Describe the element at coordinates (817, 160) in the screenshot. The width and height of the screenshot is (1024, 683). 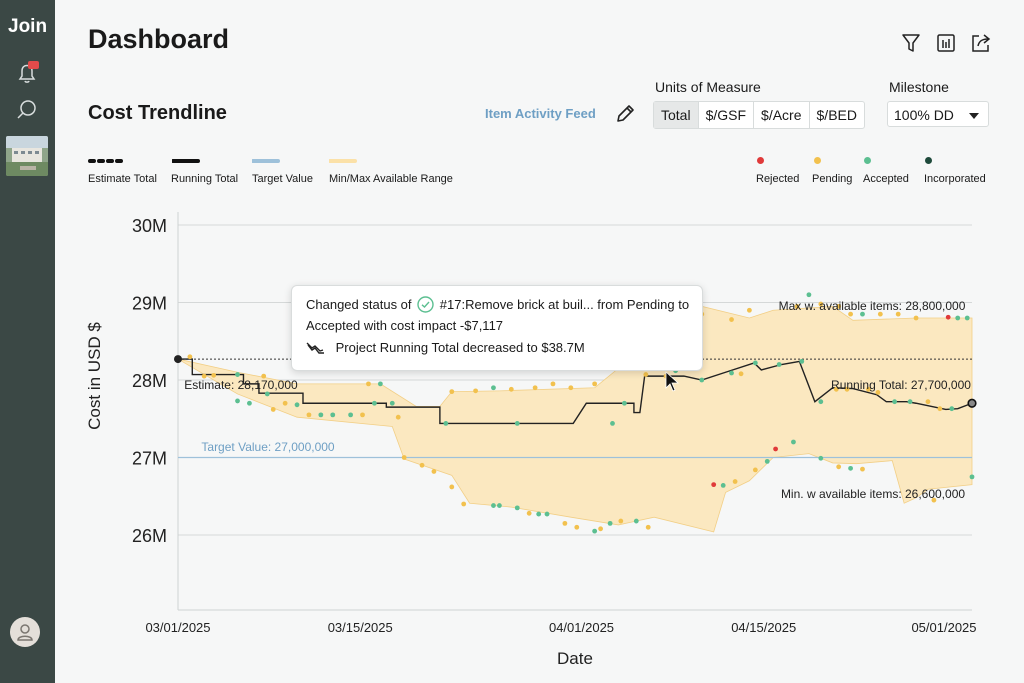
I see `legend-pending-dot` at that location.